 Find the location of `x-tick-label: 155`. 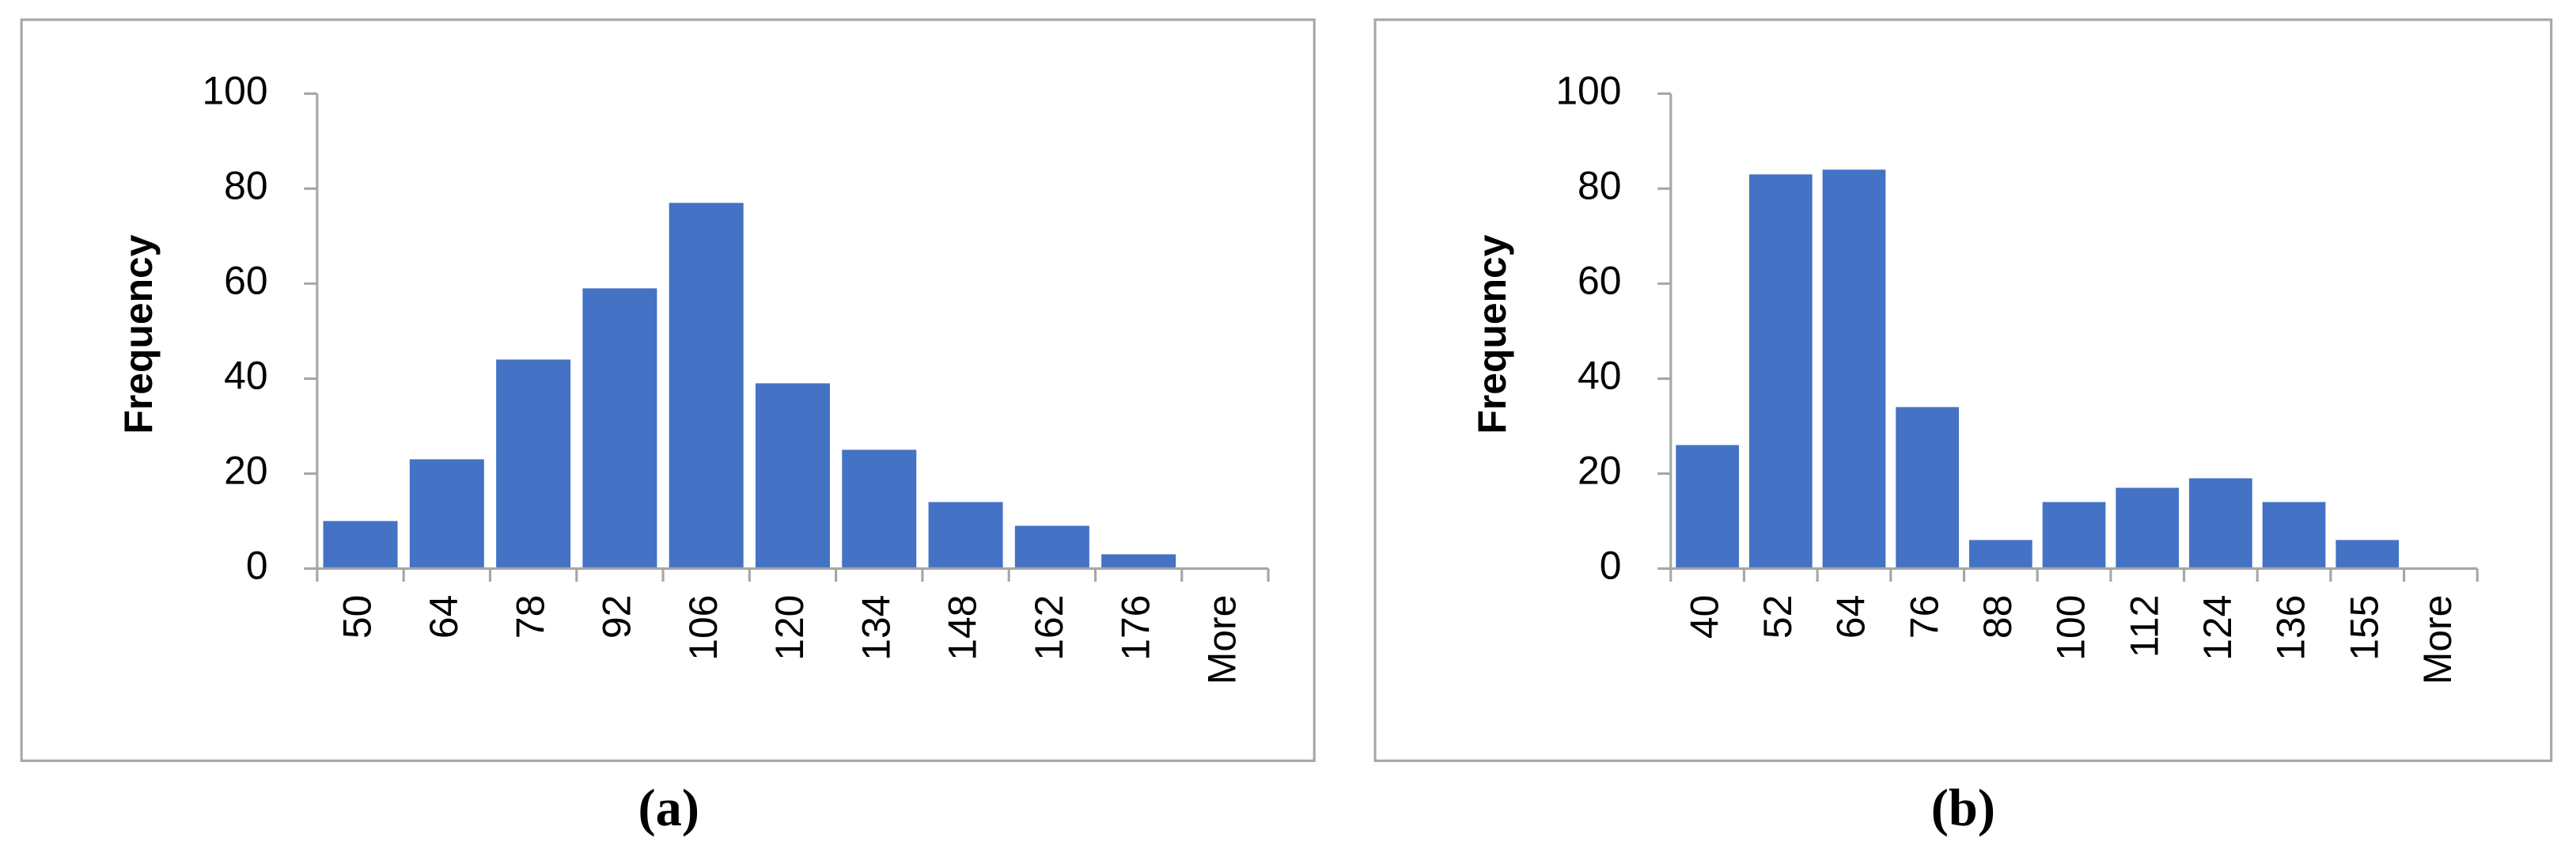

x-tick-label: 155 is located at coordinates (2364, 628).